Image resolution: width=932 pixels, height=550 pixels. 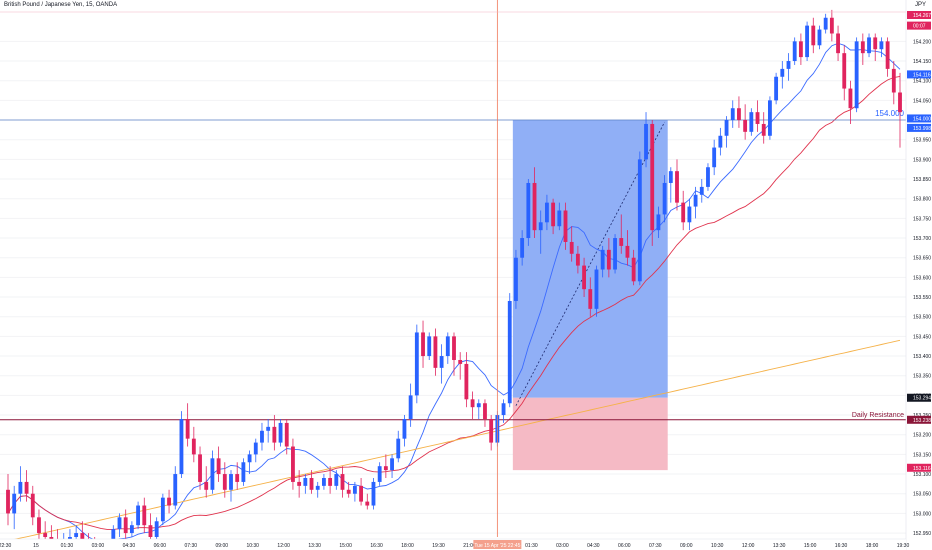 I want to click on countdown-tag: 00:07, so click(x=919, y=27).